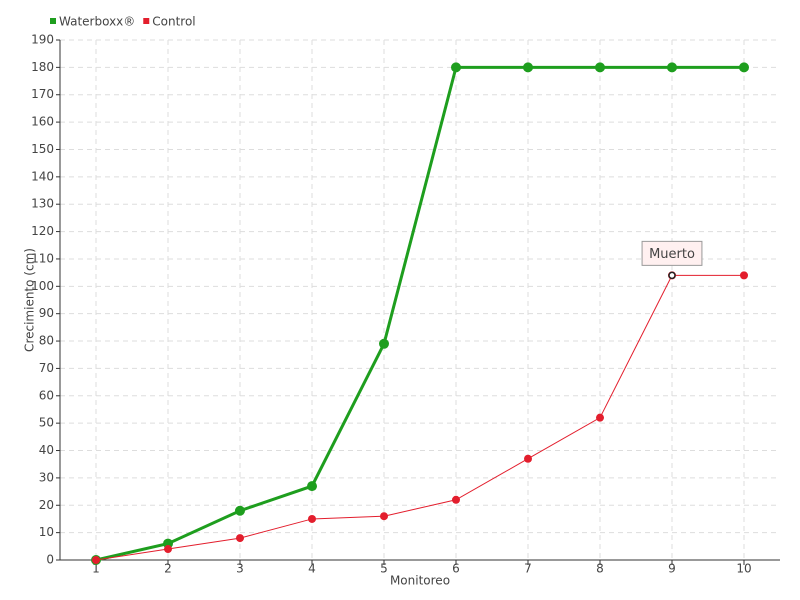  I want to click on x-tick-label: 2, so click(168, 569).